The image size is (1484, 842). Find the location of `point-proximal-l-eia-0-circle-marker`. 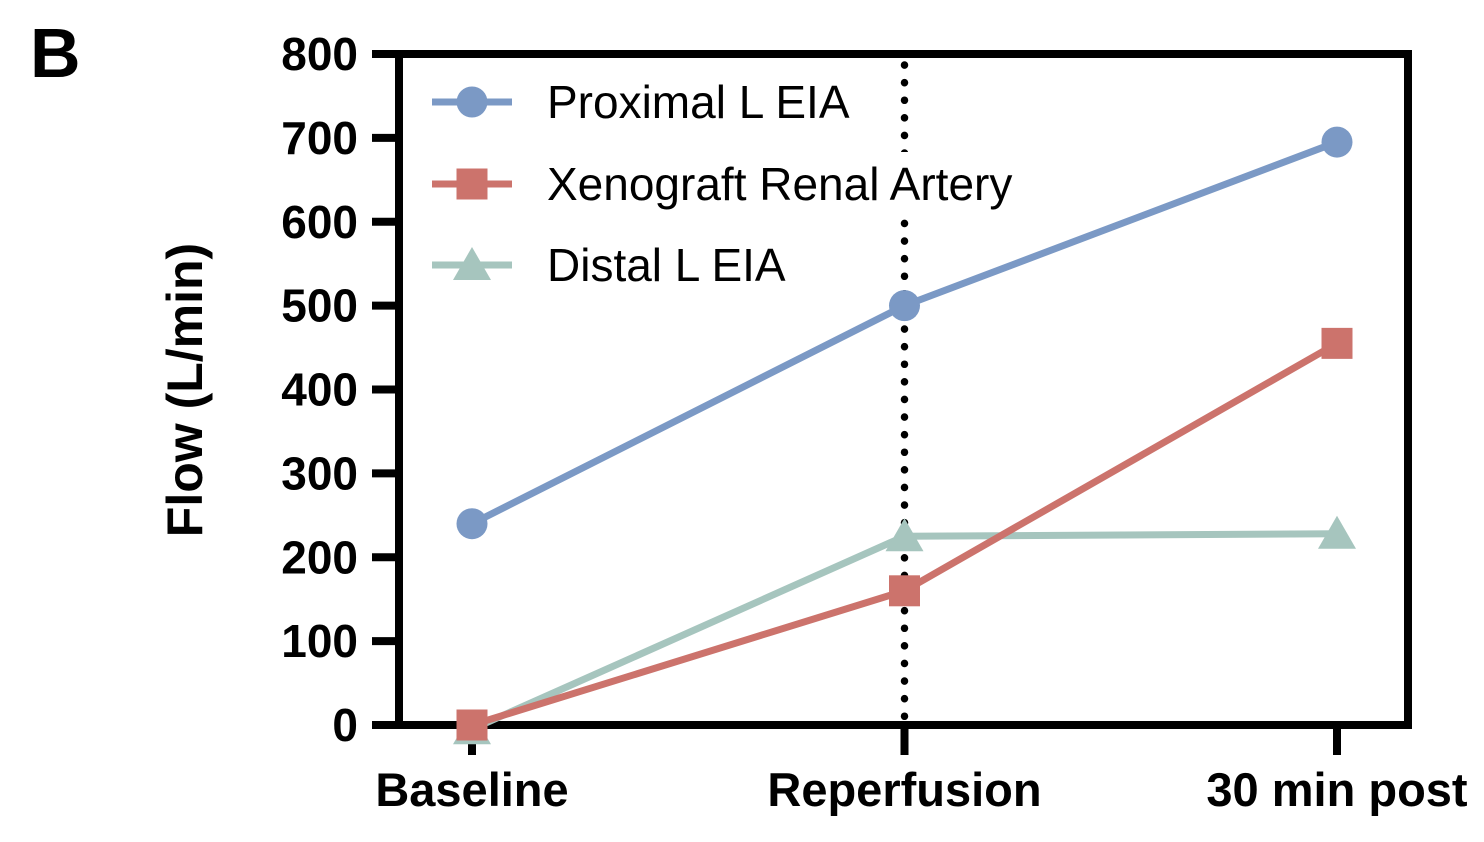

point-proximal-l-eia-0-circle-marker is located at coordinates (472, 524).